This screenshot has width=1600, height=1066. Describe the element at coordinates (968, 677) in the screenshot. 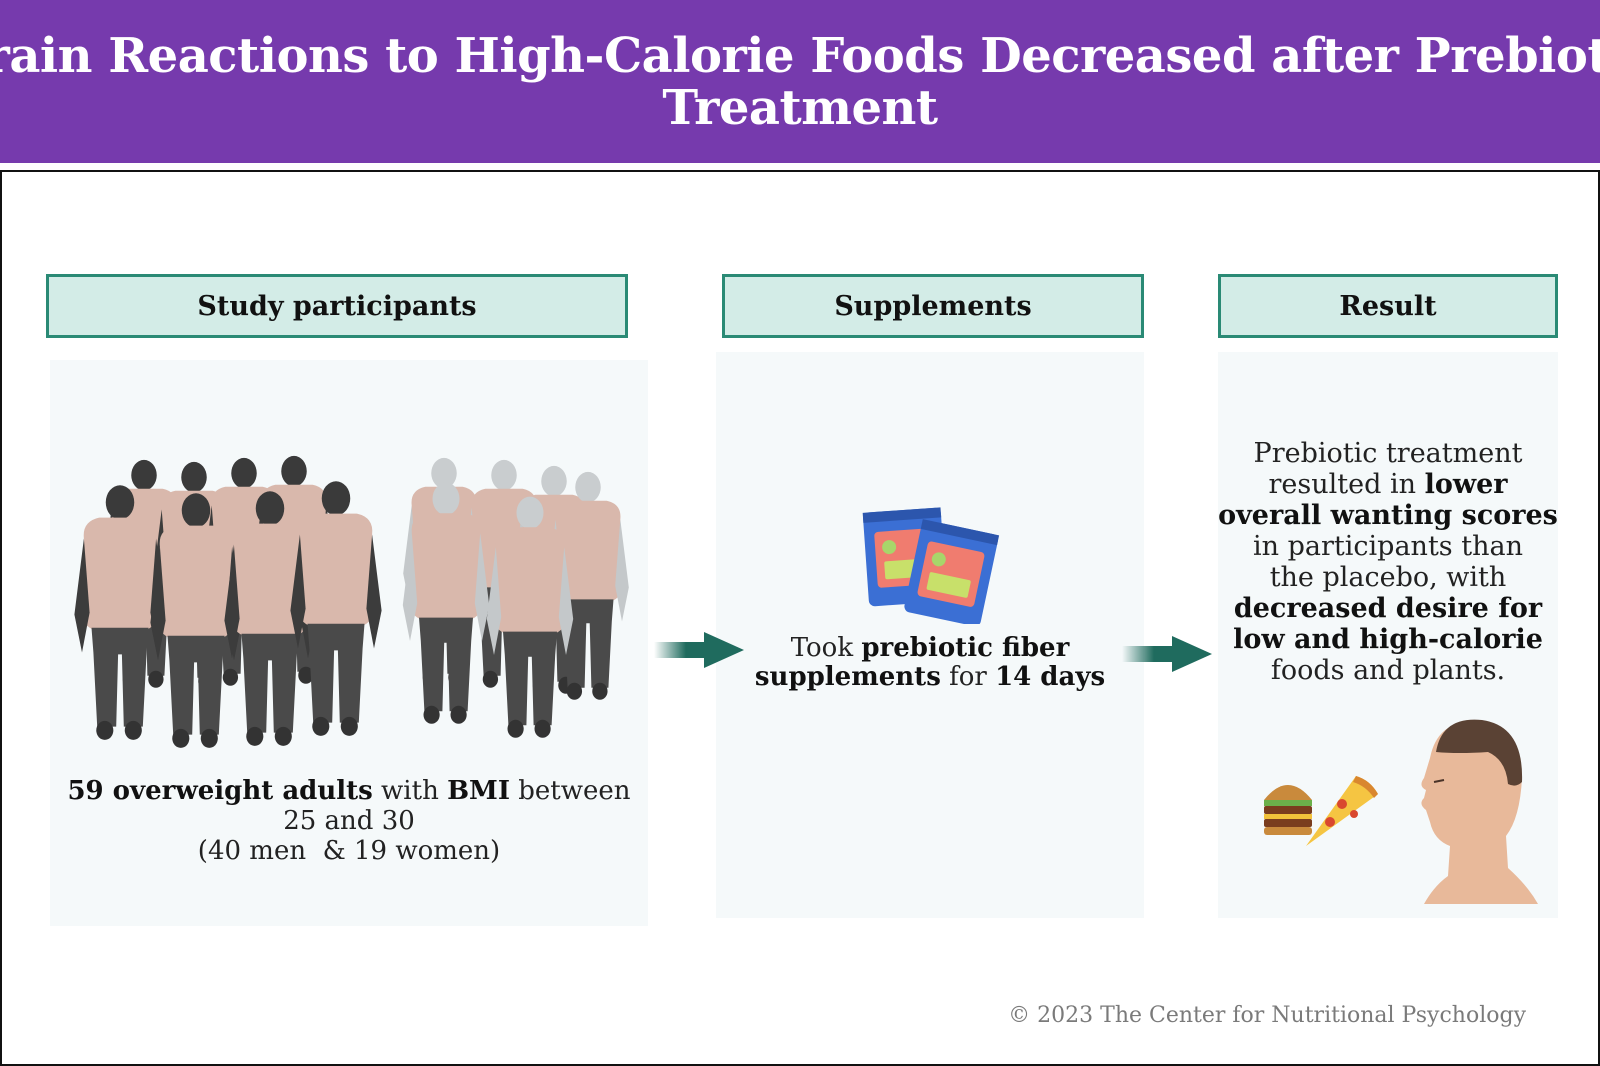

I see `supplements-for: for` at that location.